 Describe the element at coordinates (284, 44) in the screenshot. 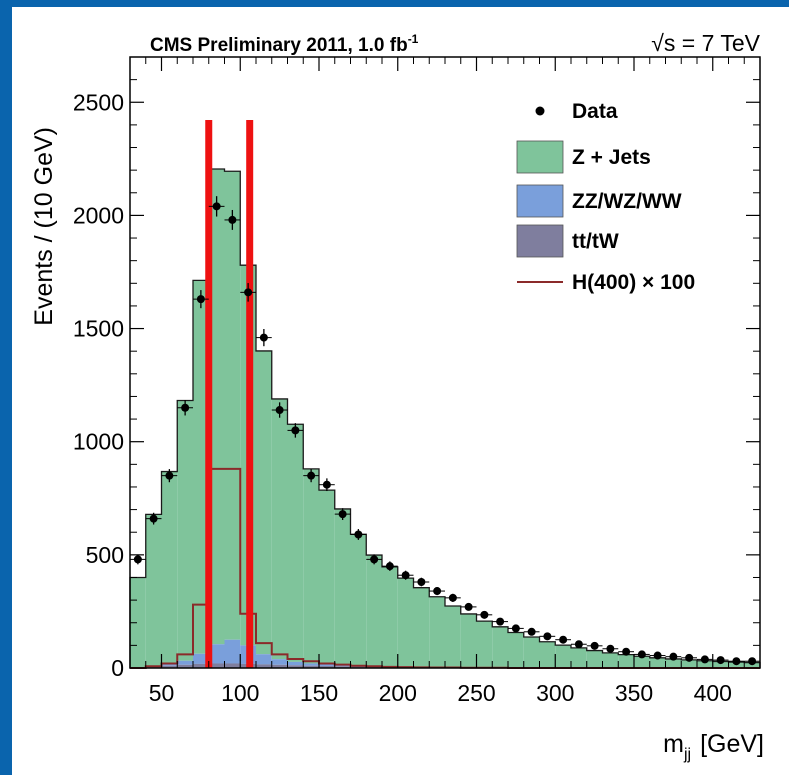

I see `chart-title: CMS Preliminary 2011, 1.0 fb-1` at that location.